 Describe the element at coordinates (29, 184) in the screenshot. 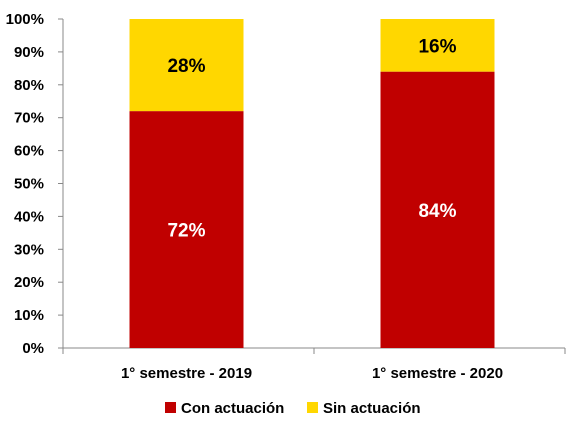

I see `y-tick-label: 50%` at that location.